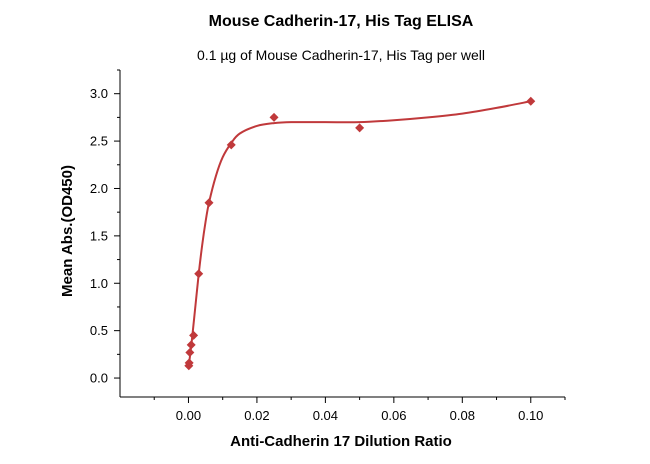  I want to click on y-tick-label: 0.0, so click(99, 378).